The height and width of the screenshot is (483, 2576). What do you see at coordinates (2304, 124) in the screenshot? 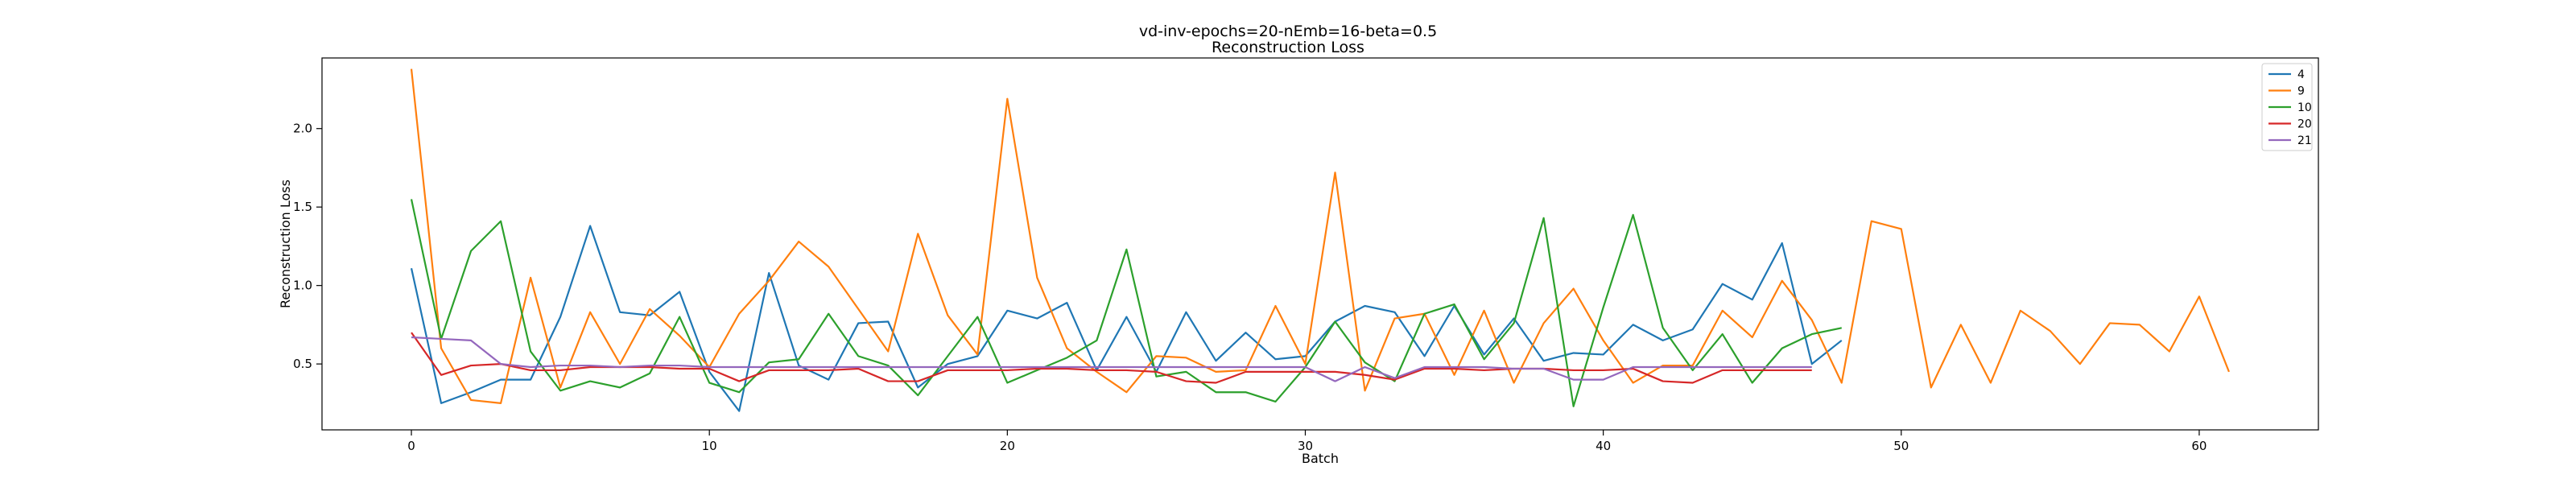
I see `legend-label-20: 20` at bounding box center [2304, 124].